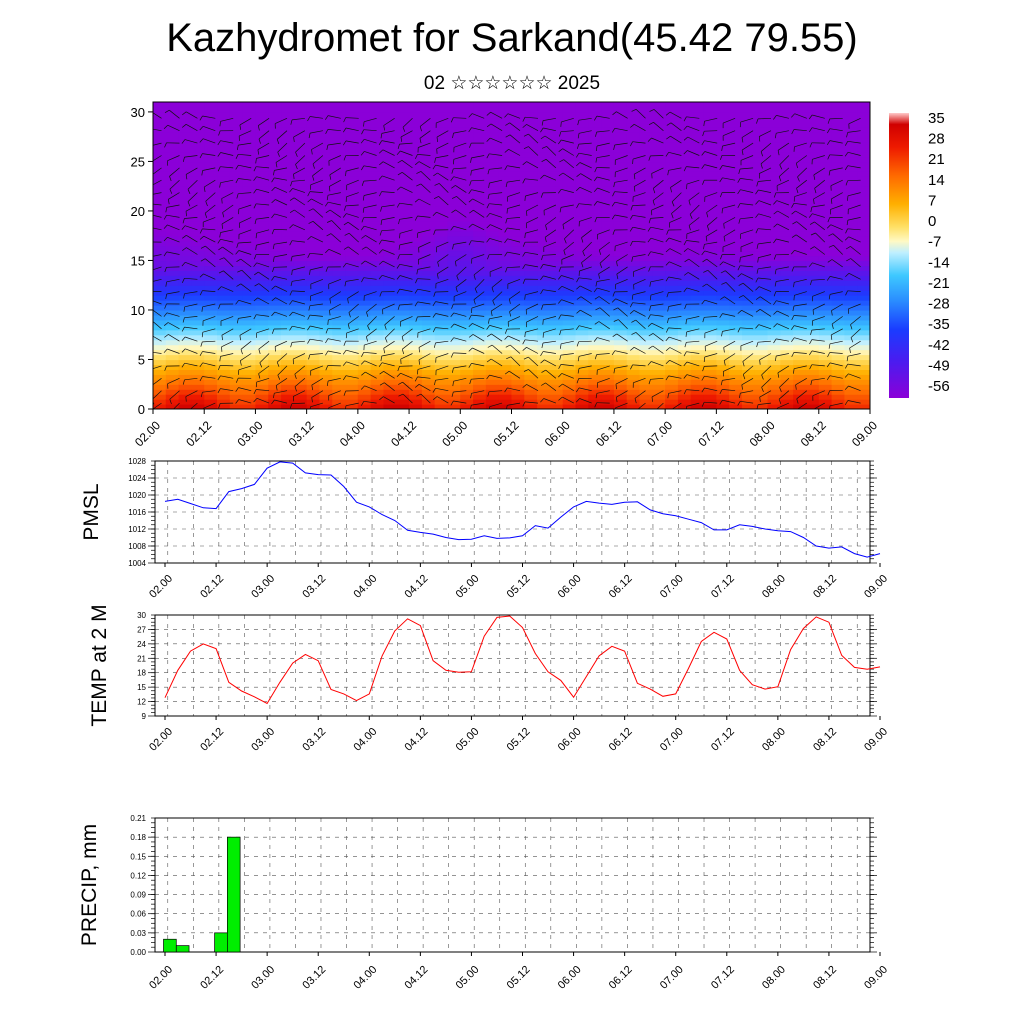 This screenshot has width=1024, height=1024. I want to click on temp-y-tick-label: 9, so click(144, 716).